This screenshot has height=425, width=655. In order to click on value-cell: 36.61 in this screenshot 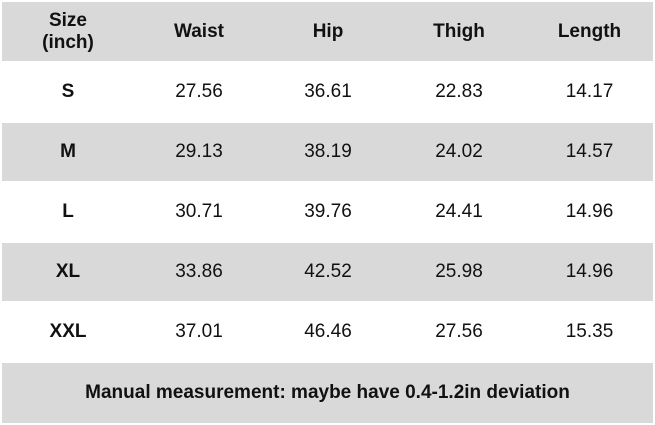, I will do `click(328, 91)`.